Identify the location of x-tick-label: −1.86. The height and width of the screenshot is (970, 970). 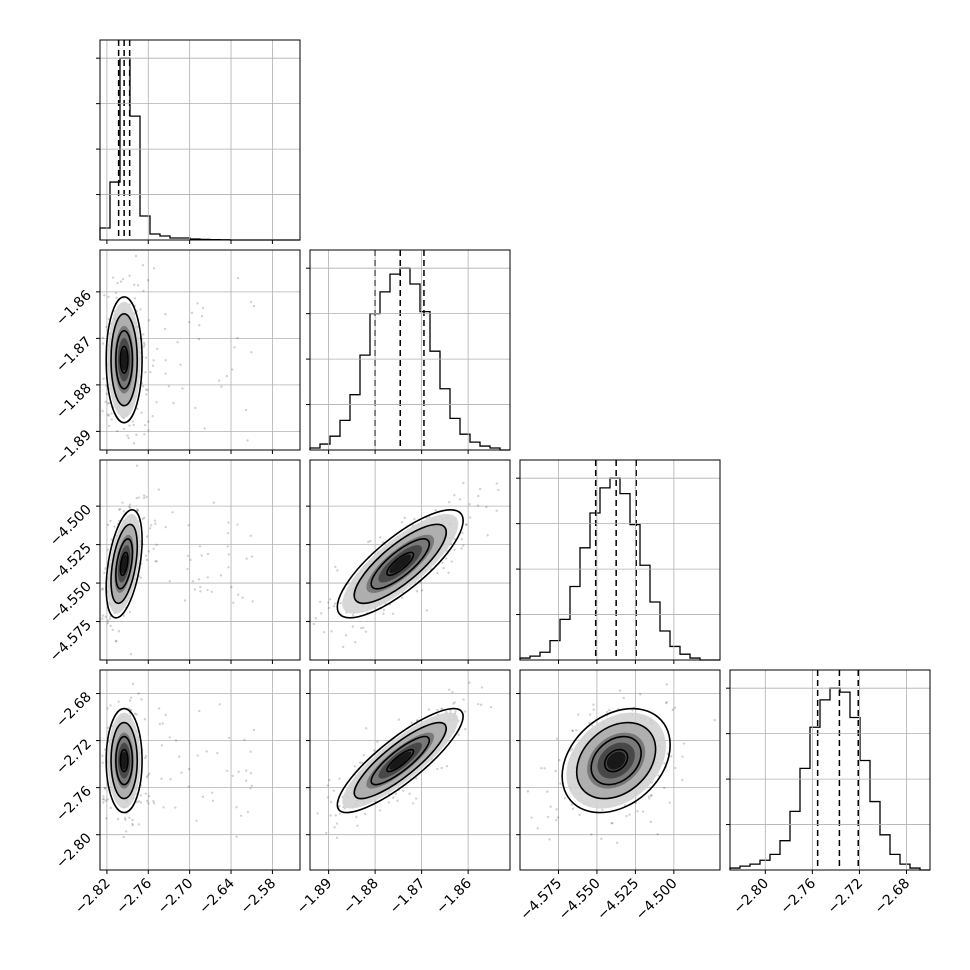
(454, 896).